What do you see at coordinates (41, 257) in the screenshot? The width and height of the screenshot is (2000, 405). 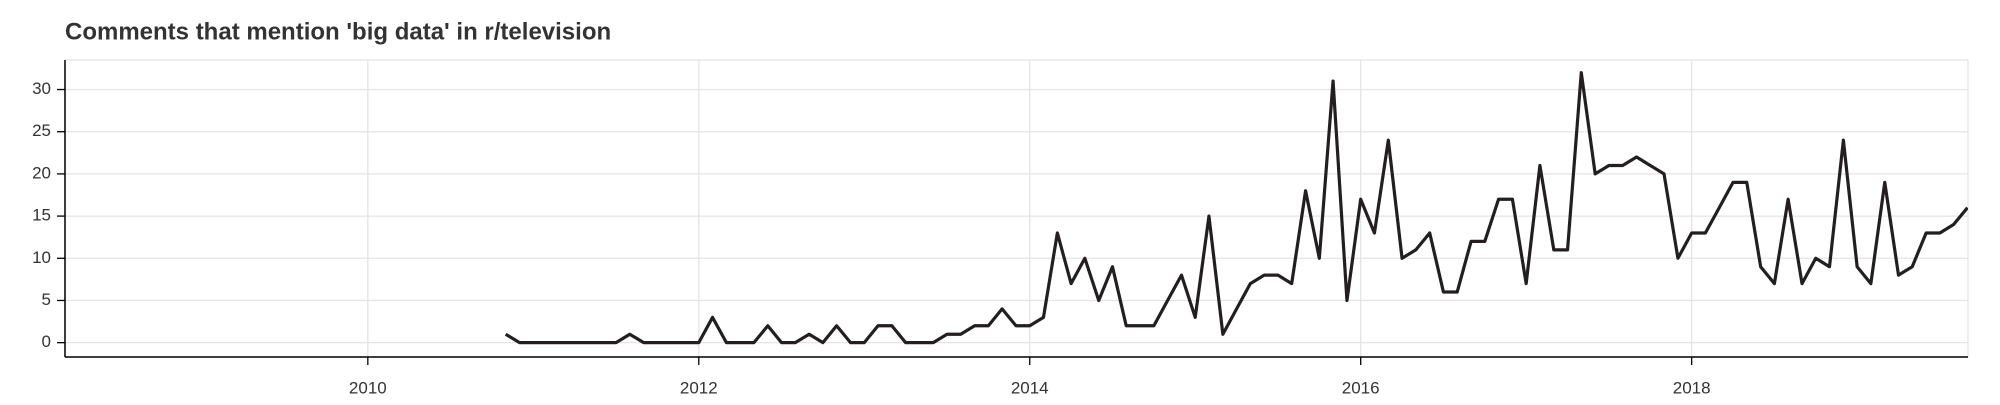 I see `y-tick-label: 10` at bounding box center [41, 257].